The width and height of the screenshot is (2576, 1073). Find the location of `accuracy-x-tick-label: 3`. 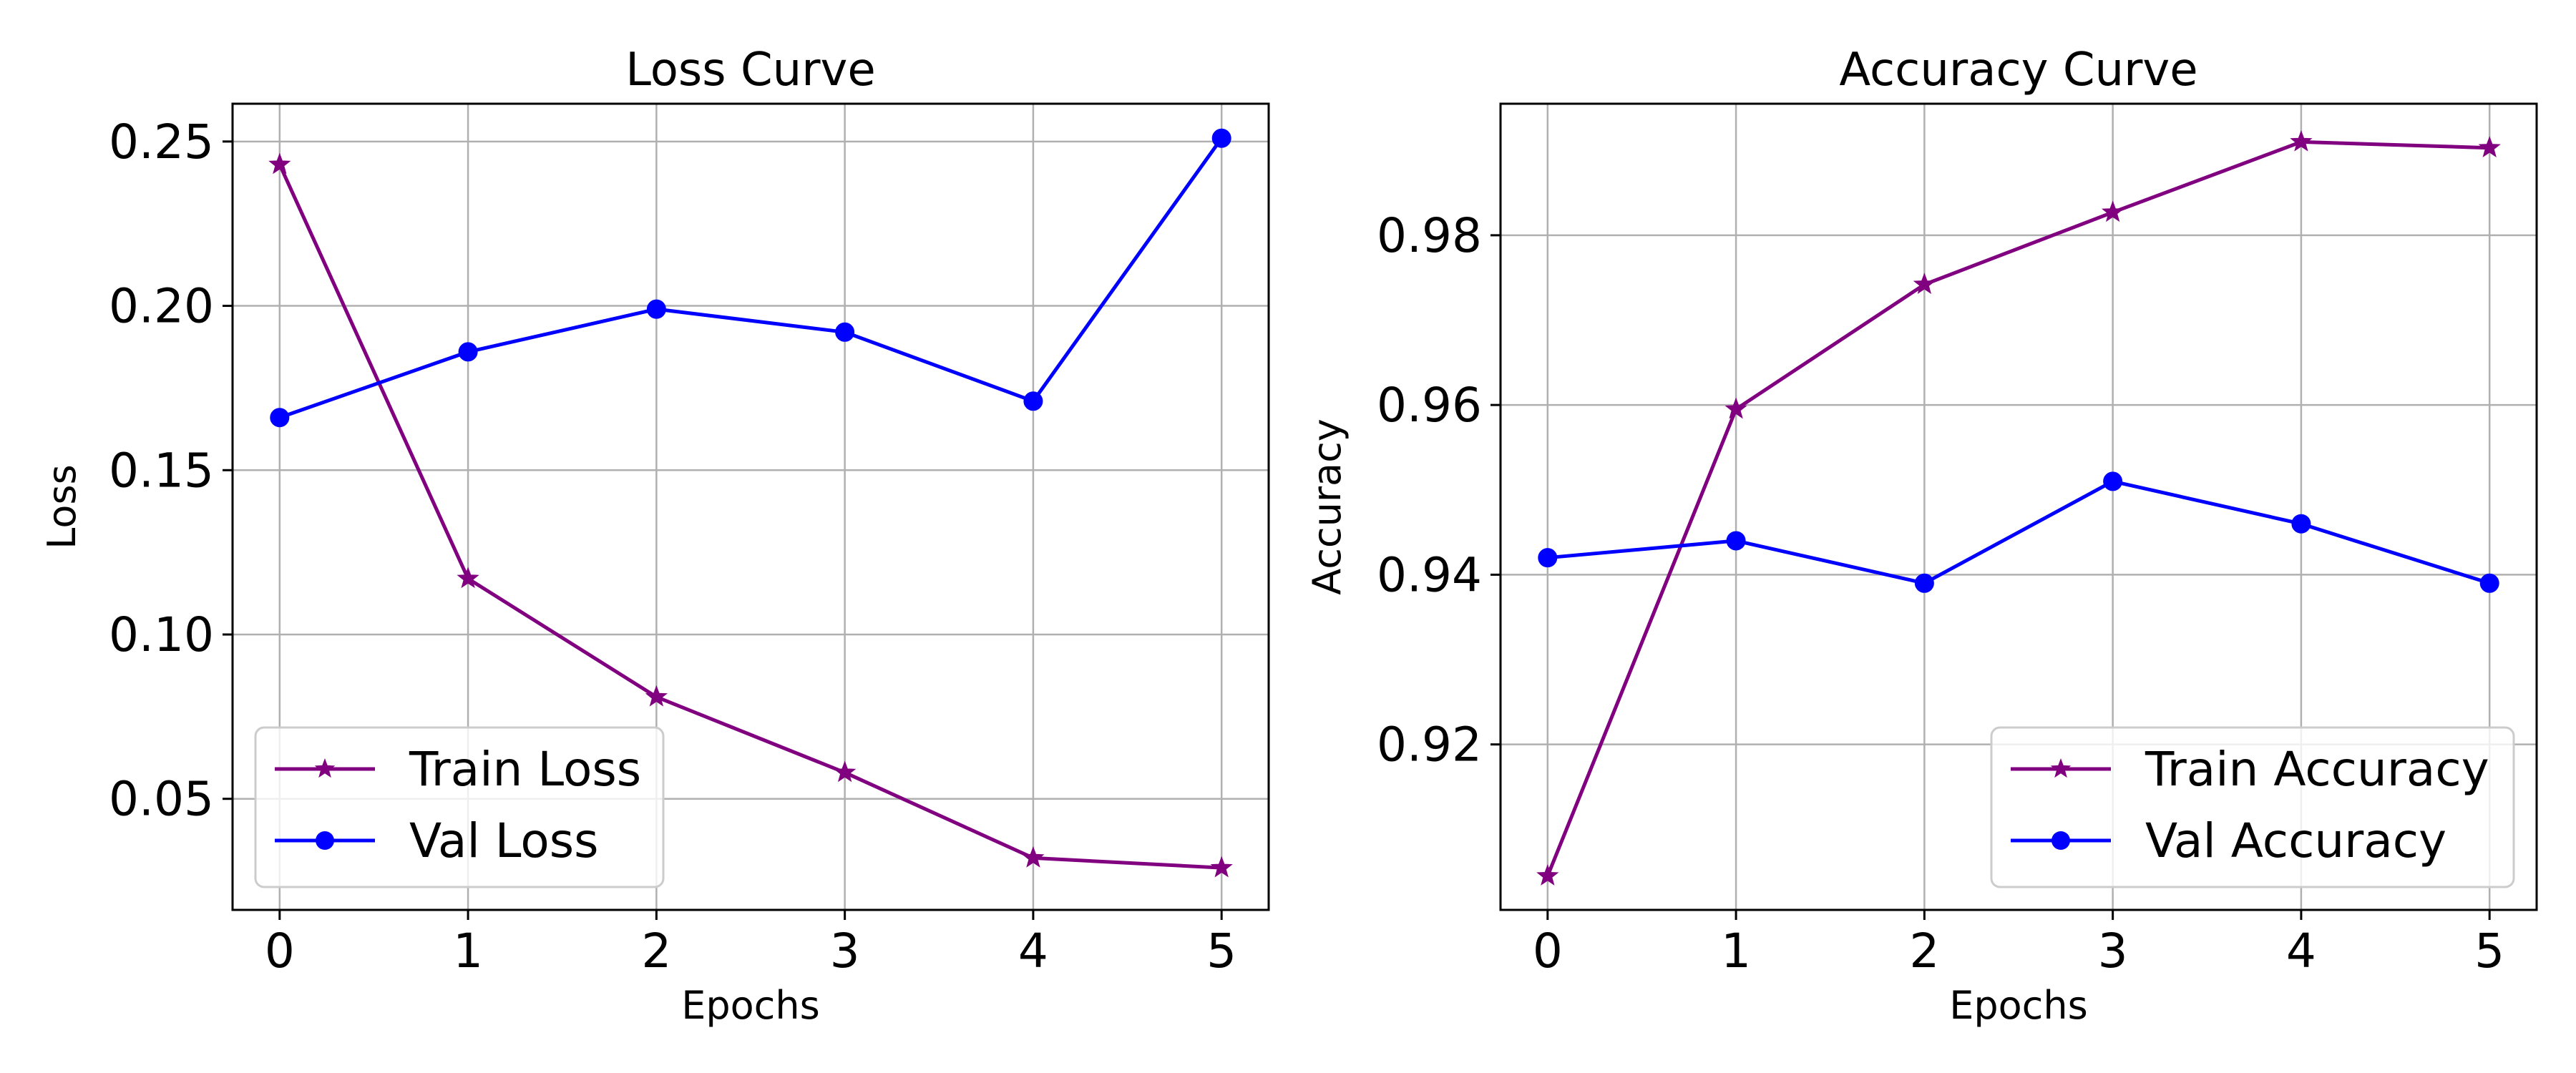

accuracy-x-tick-label: 3 is located at coordinates (2113, 951).